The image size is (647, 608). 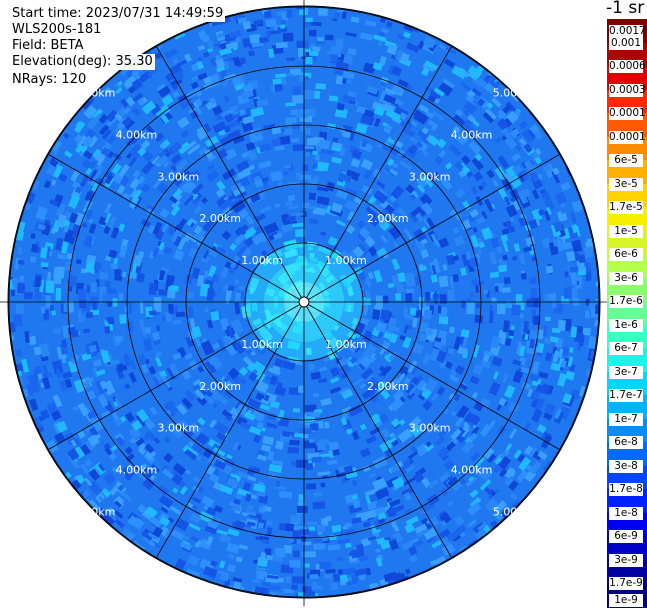 I want to click on azimuth-spoke, so click(x=378, y=430).